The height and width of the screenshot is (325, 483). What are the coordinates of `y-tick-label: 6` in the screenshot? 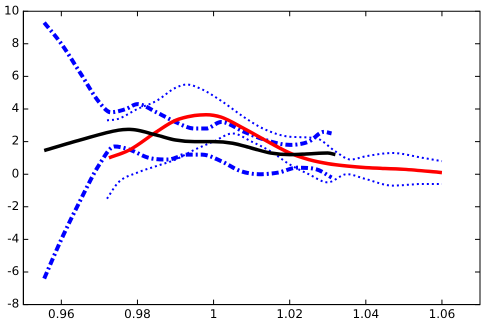 It's located at (16, 75).